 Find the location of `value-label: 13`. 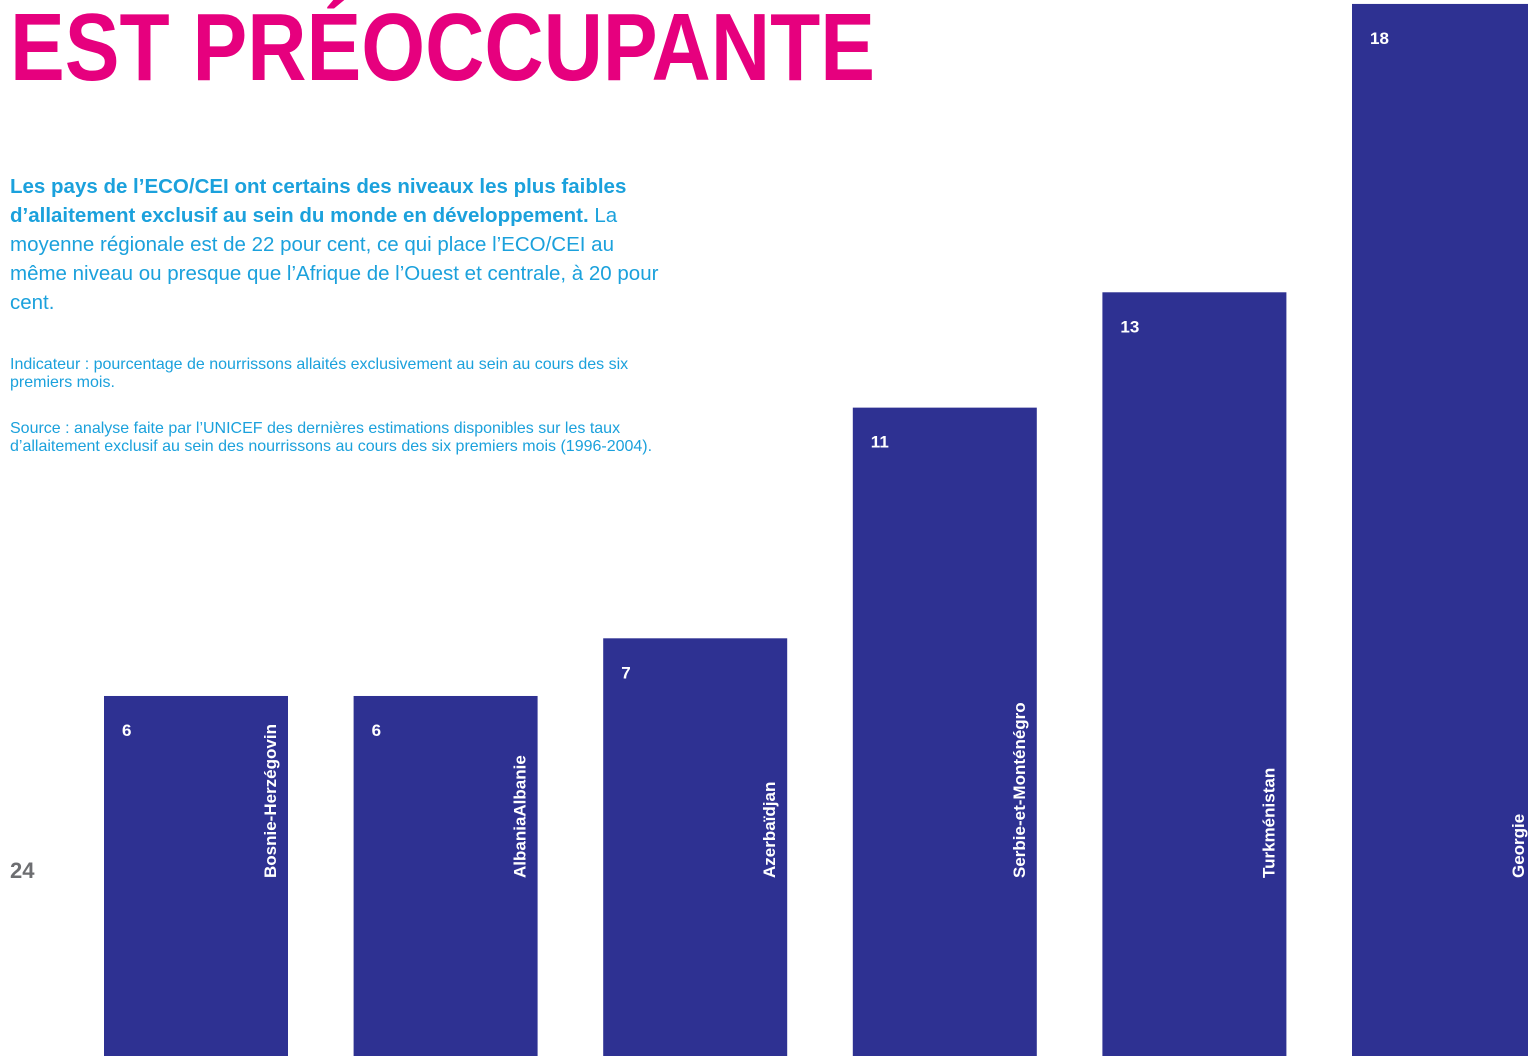

value-label: 13 is located at coordinates (1129, 326).